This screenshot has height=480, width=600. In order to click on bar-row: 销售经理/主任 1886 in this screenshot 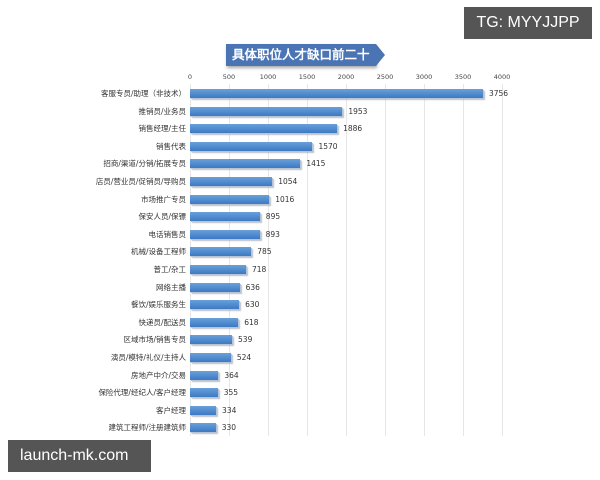, I will do `click(300, 129)`.